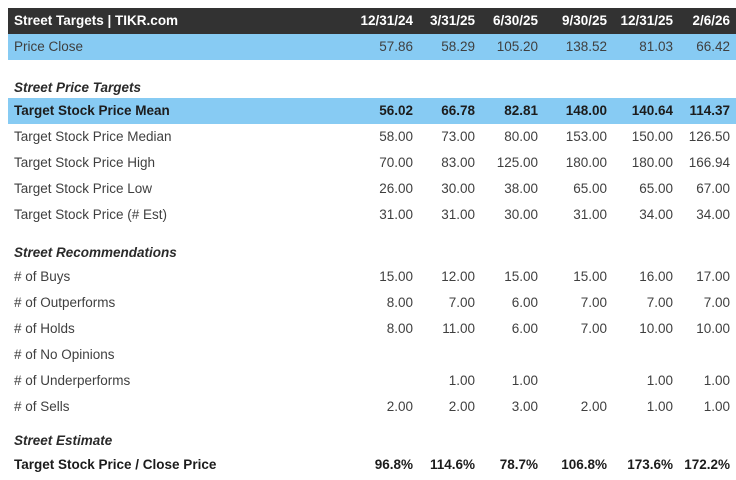  Describe the element at coordinates (64, 355) in the screenshot. I see `row-label: # of No Opinions` at that location.